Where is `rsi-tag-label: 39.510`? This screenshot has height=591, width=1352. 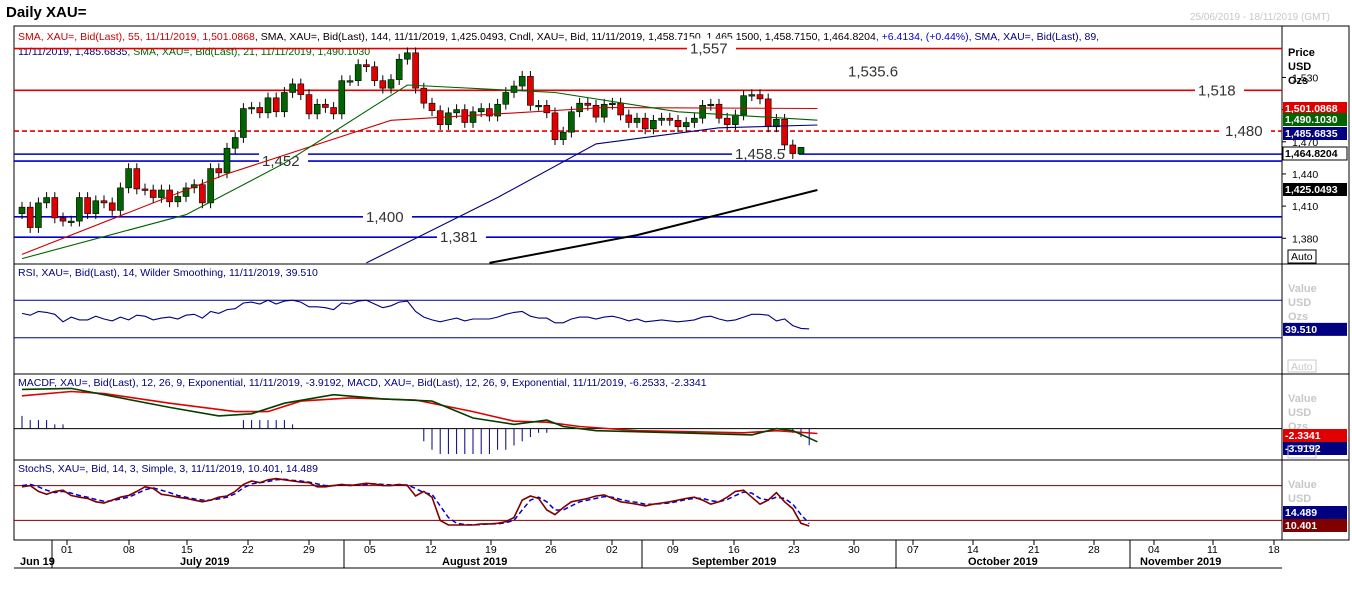 rsi-tag-label: 39.510 is located at coordinates (1301, 330).